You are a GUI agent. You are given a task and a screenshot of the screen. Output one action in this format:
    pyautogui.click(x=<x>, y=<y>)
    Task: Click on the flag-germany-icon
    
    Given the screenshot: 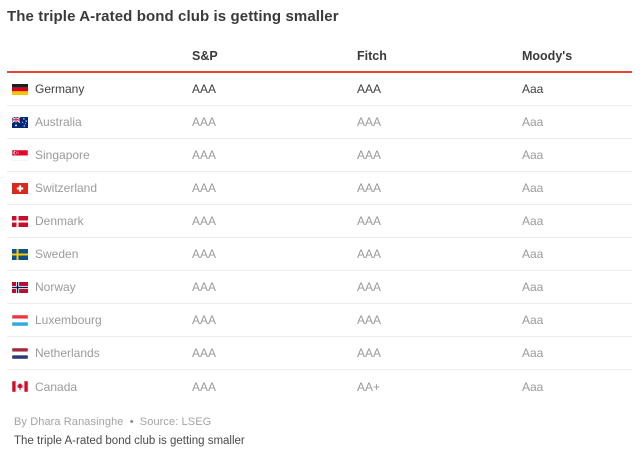 What is the action you would take?
    pyautogui.click(x=20, y=89)
    